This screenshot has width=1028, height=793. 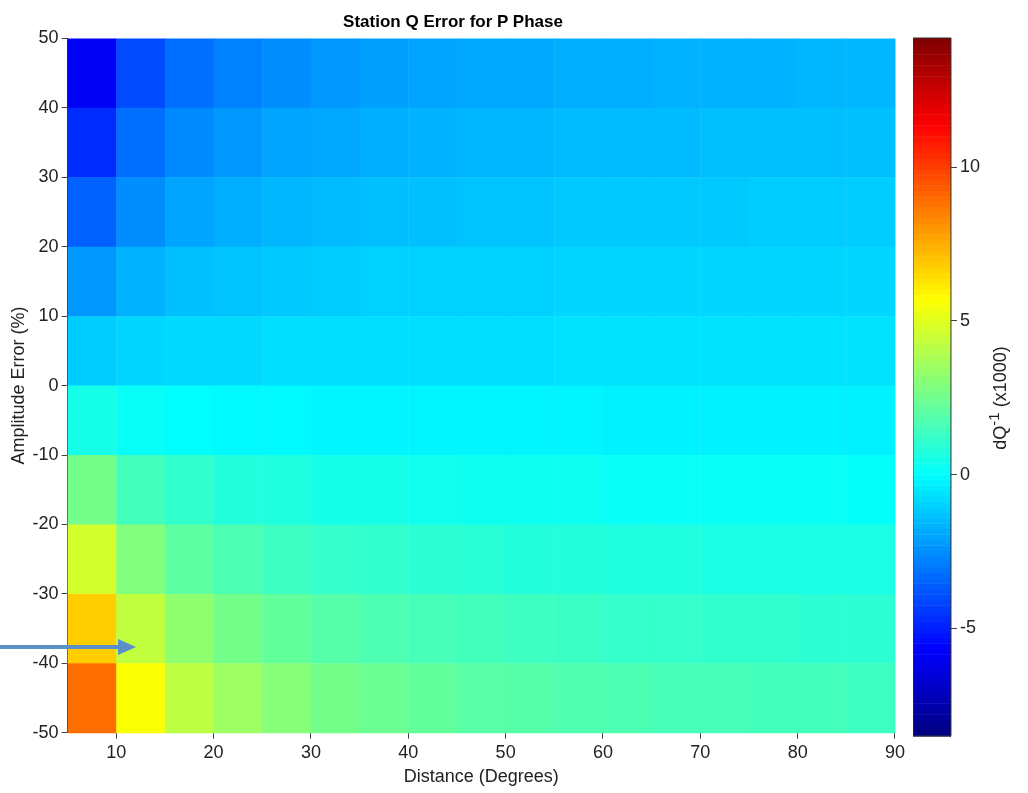 What do you see at coordinates (894, 751) in the screenshot?
I see `x-tick-label: 90` at bounding box center [894, 751].